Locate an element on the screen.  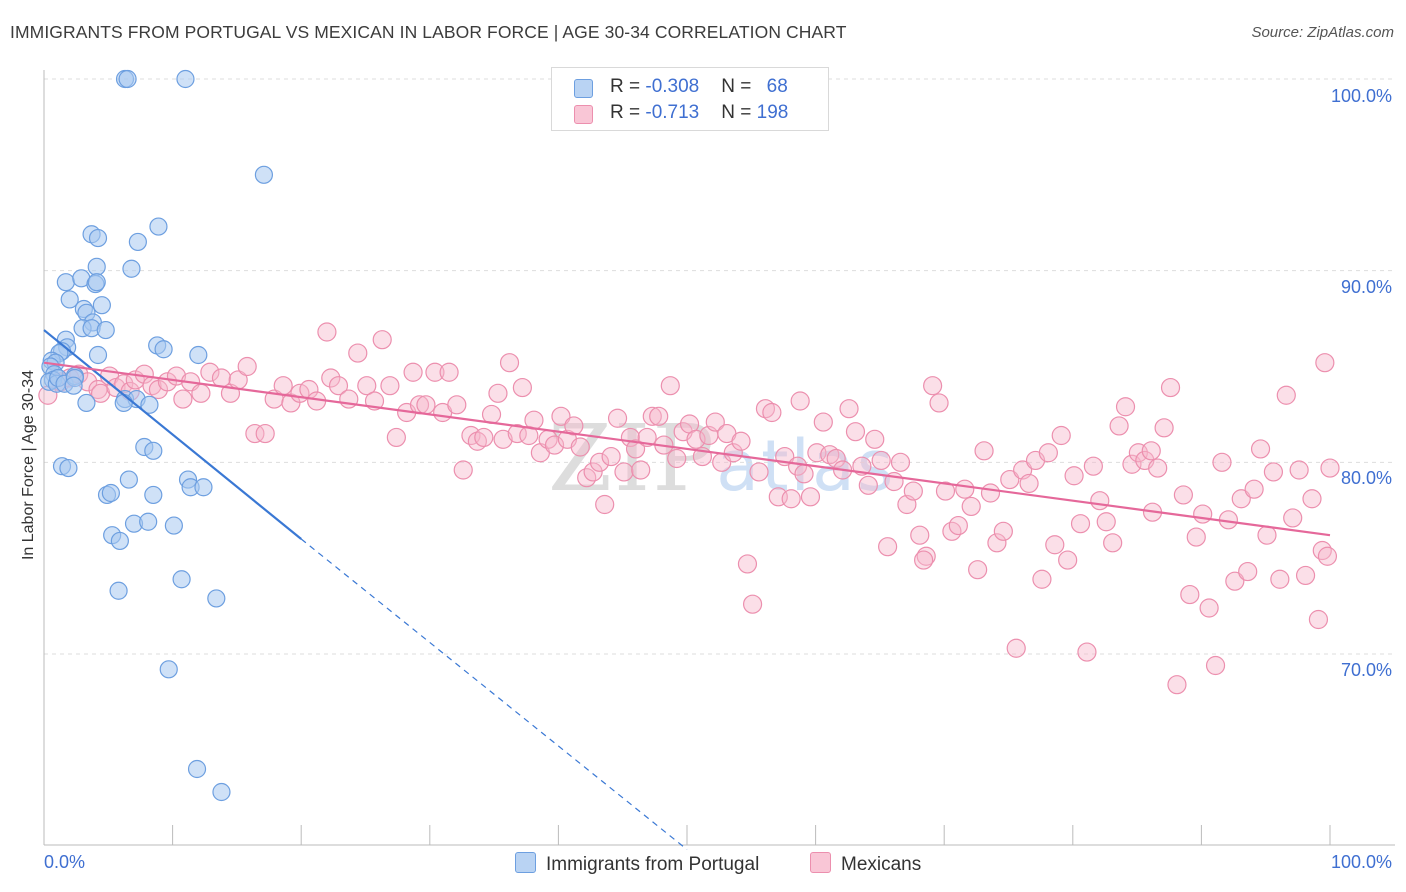
legend-r-value-1: -0.308 is located at coordinates (672, 86).